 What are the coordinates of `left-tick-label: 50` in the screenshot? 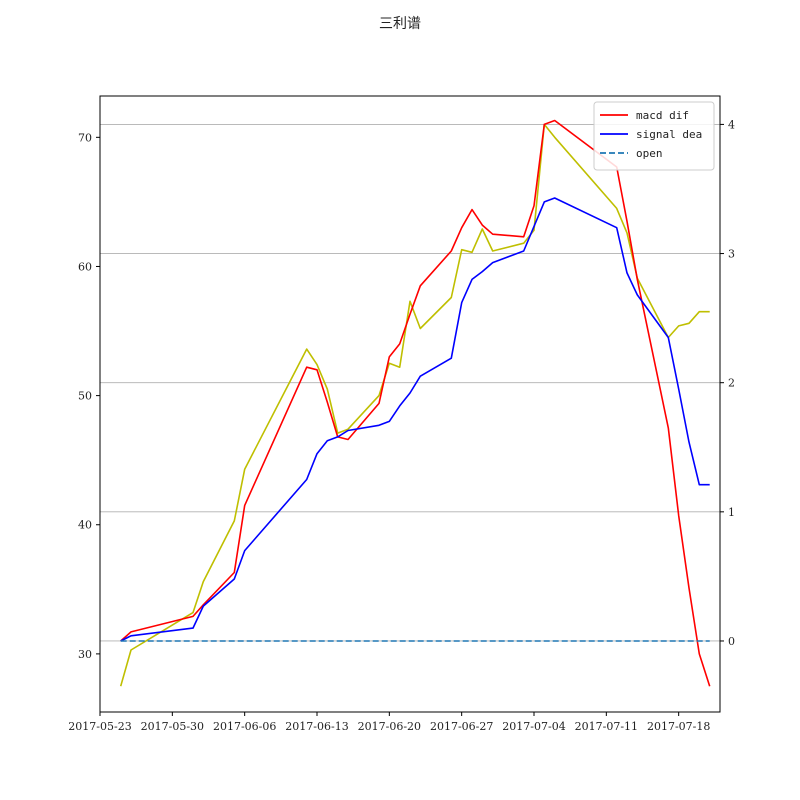 It's located at (85, 396).